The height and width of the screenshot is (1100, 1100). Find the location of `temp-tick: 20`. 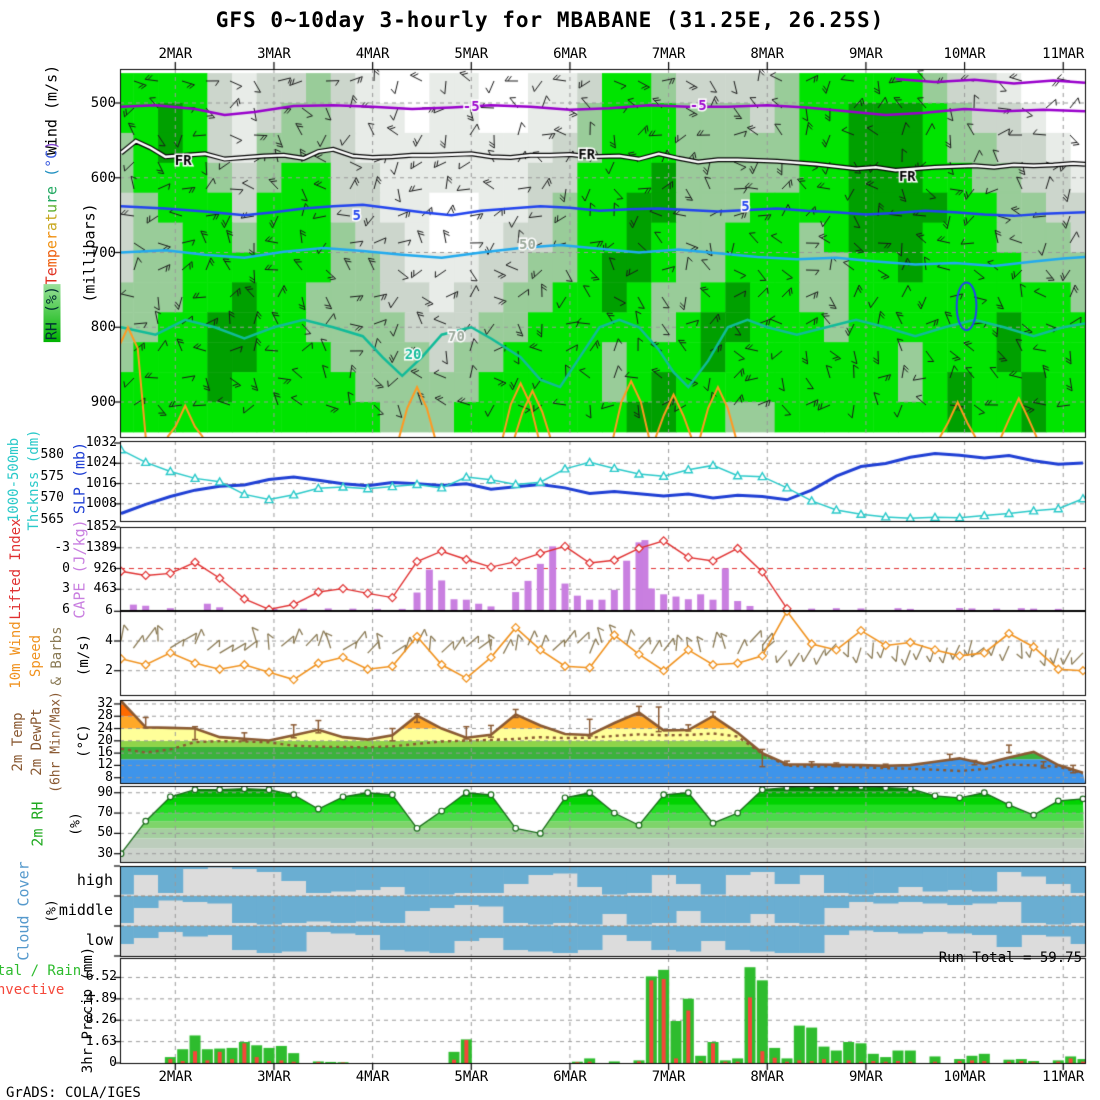

temp-tick: 20 is located at coordinates (105, 740).